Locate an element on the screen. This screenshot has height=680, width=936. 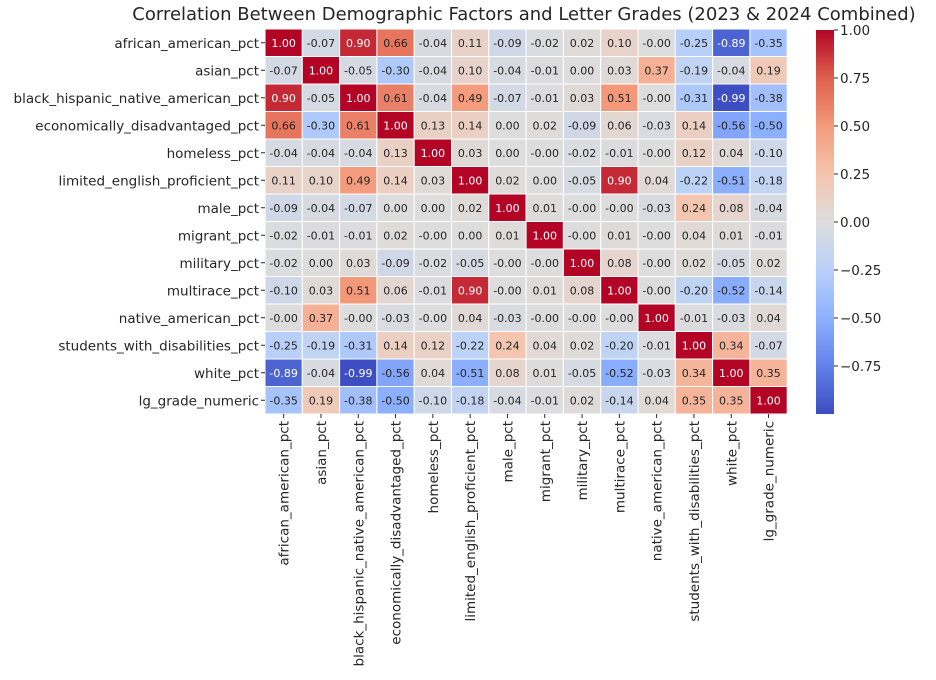
heatmap-cell-value: -0.09 is located at coordinates (582, 125).